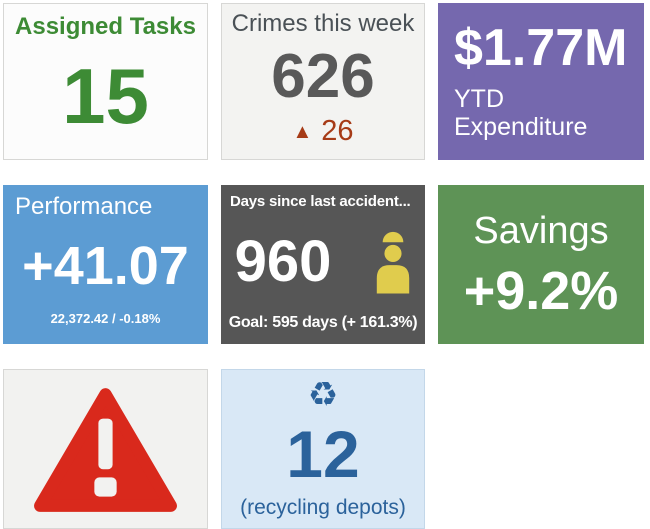 This screenshot has height=529, width=650. Describe the element at coordinates (541, 48) in the screenshot. I see `expenditure-value: $1.77M` at that location.